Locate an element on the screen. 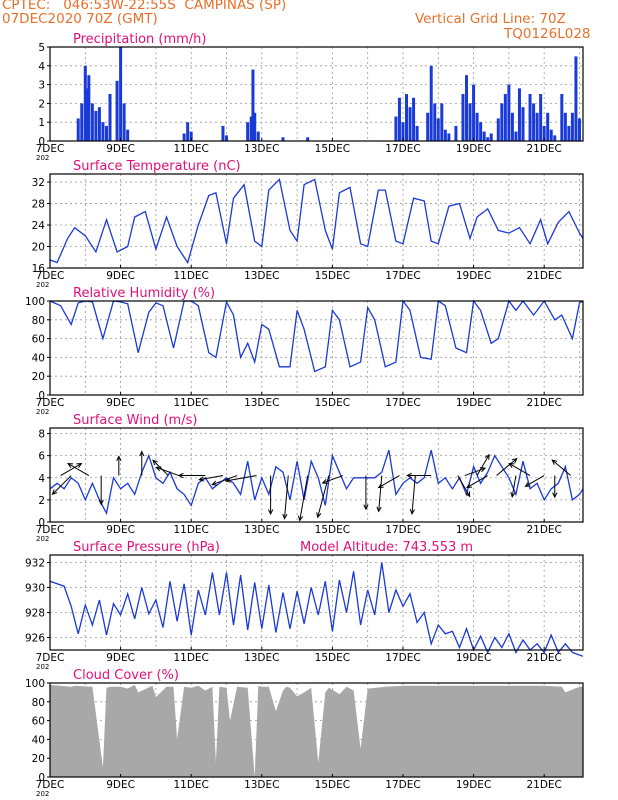 The height and width of the screenshot is (800, 618). header-run: 07DEC2020 70Z (GMT) is located at coordinates (80, 19).